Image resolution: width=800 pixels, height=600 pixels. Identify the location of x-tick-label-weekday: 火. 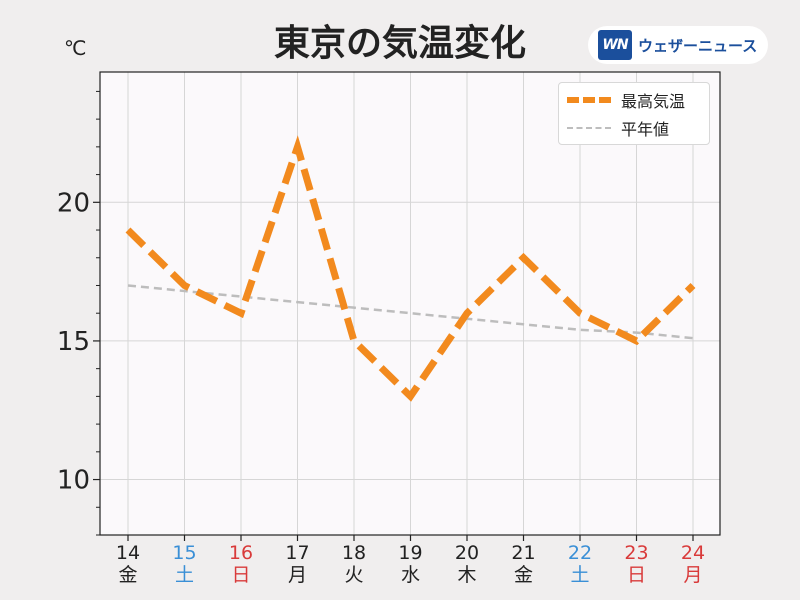
(353, 575).